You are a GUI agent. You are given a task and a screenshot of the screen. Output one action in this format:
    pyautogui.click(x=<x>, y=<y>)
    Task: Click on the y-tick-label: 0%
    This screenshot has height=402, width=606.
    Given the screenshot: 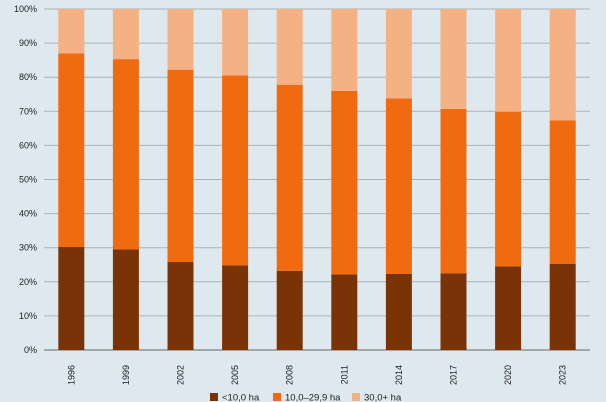 What is the action you would take?
    pyautogui.click(x=30, y=350)
    